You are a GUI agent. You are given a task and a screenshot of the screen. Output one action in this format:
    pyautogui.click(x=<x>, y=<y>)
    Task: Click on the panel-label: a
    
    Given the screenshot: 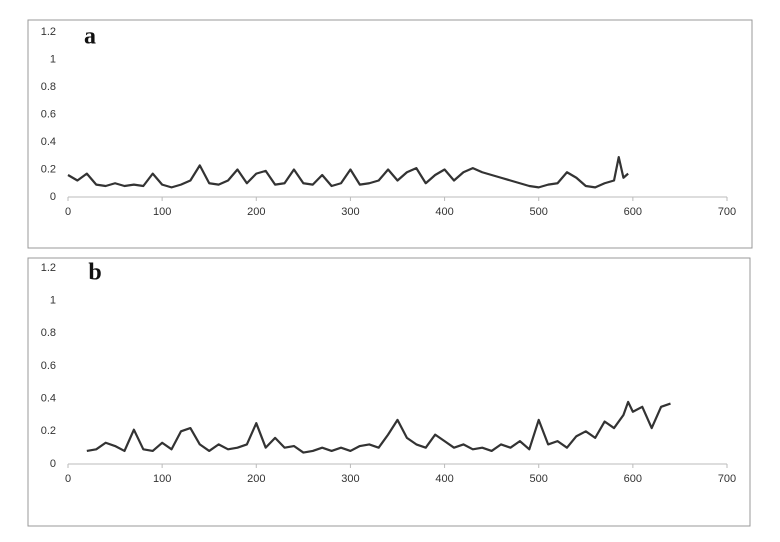 What is the action you would take?
    pyautogui.click(x=90, y=37)
    